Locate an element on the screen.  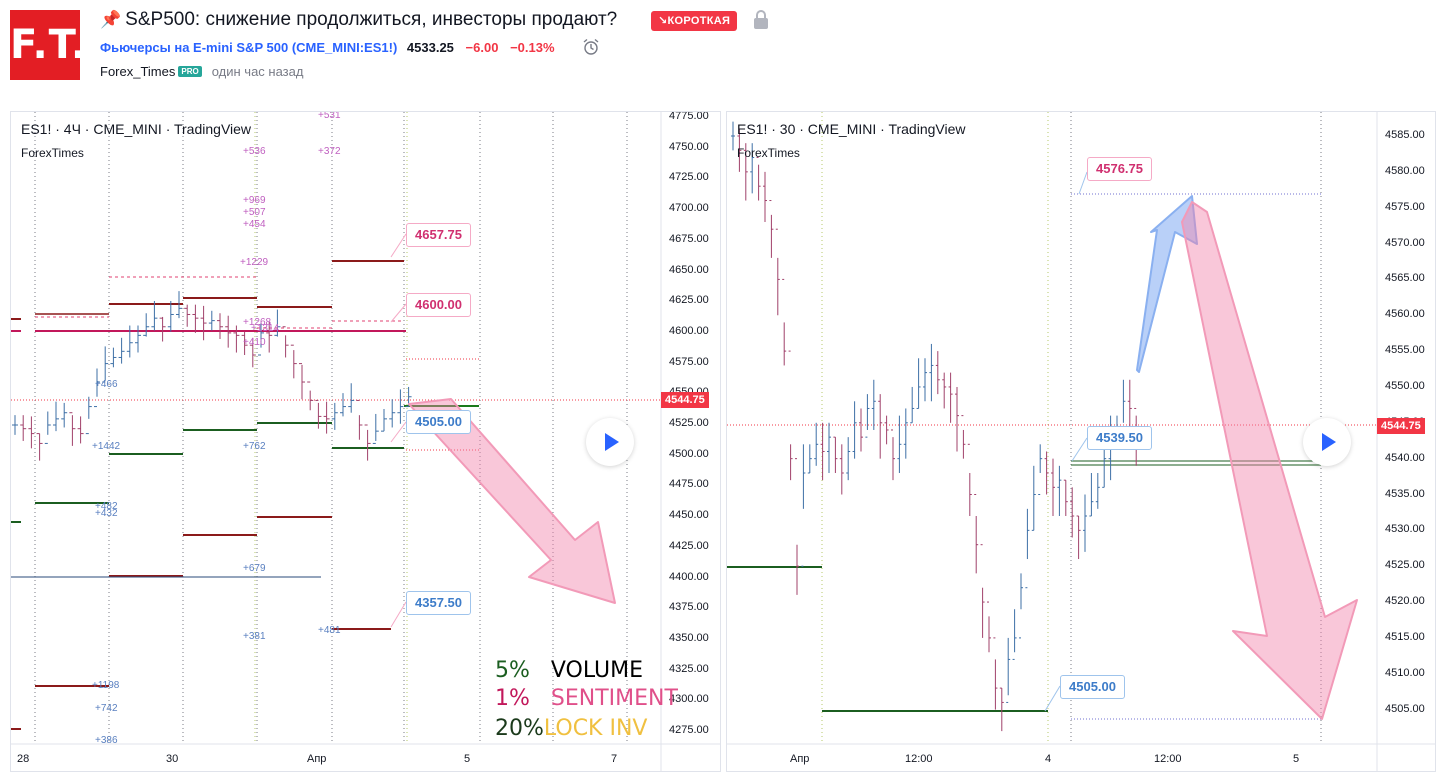
brand-logo: F.T. is located at coordinates (49, 45).